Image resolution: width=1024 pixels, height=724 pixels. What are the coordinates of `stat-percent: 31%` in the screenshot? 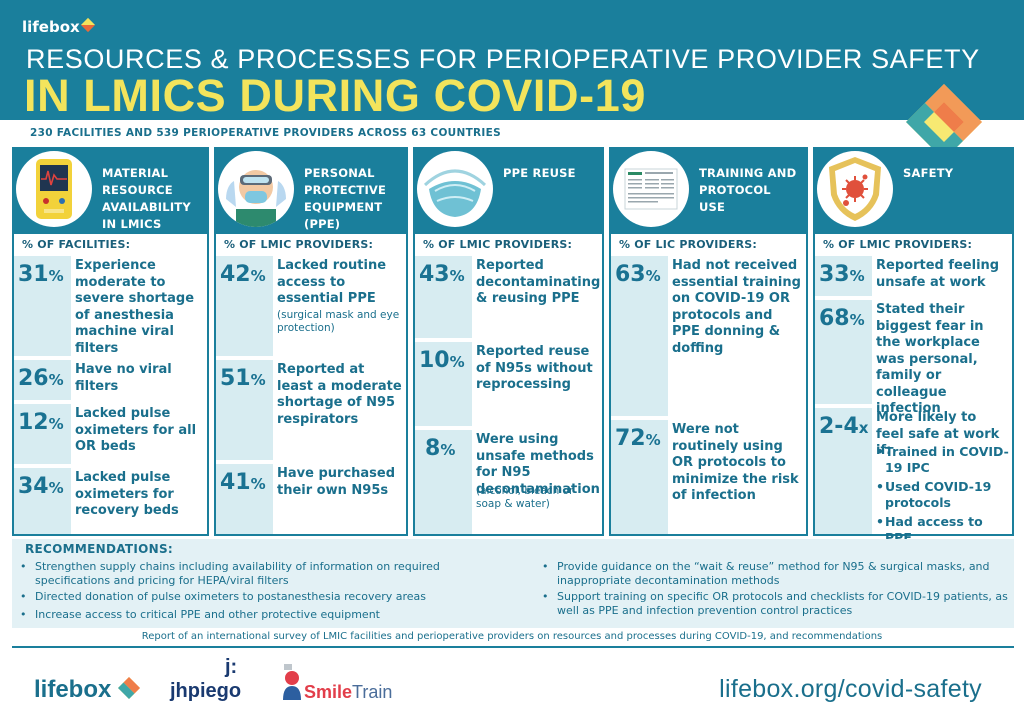 It's located at (42, 306).